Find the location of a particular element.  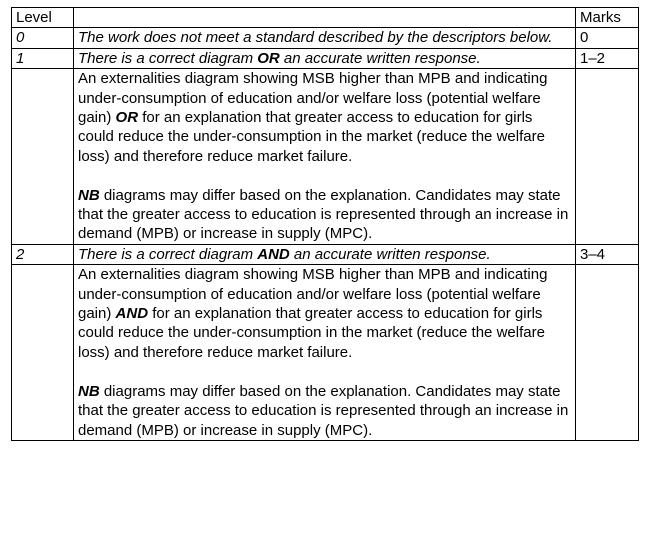

summary-connector: AND is located at coordinates (273, 254).